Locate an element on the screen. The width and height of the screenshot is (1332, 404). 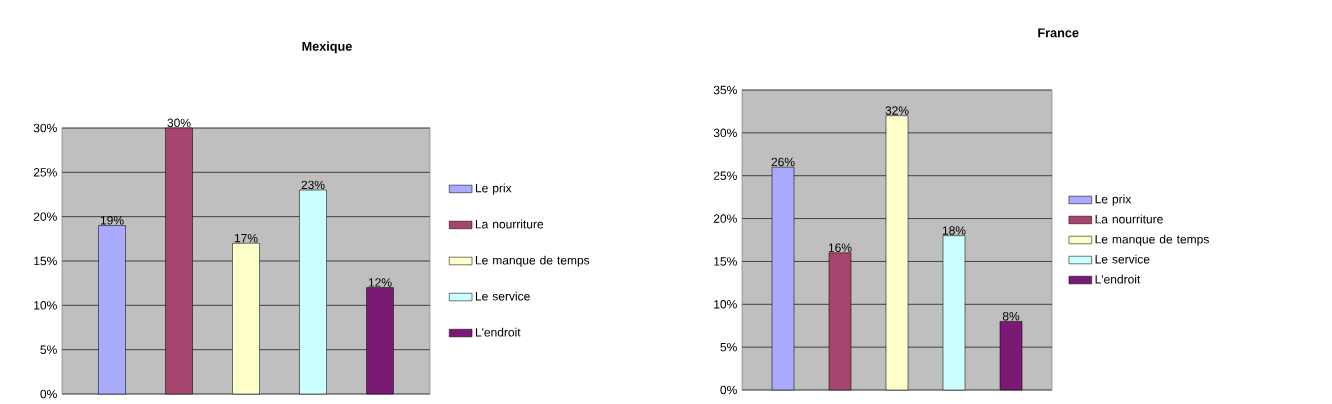
y-tick-label: 35% is located at coordinates (725, 90).